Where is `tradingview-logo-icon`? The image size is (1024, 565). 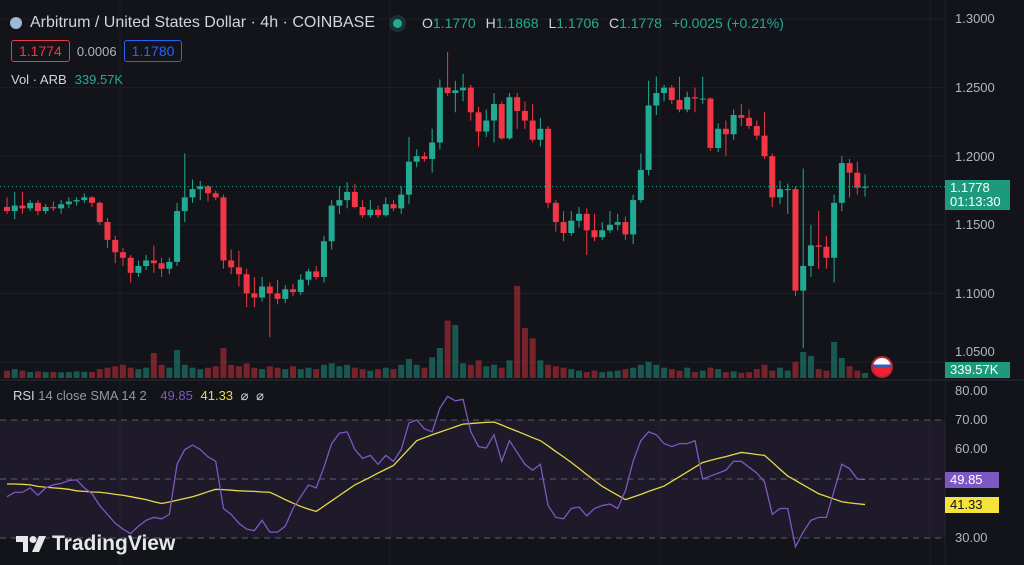 tradingview-logo-icon is located at coordinates (31, 544).